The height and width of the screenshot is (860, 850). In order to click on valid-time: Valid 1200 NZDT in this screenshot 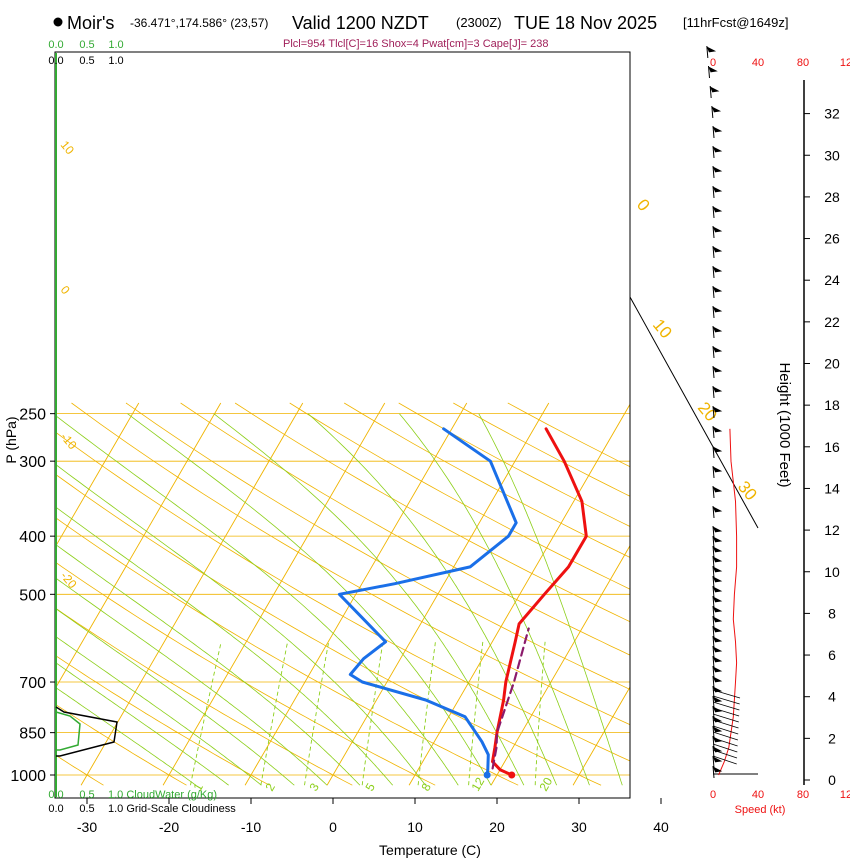, I will do `click(360, 23)`.